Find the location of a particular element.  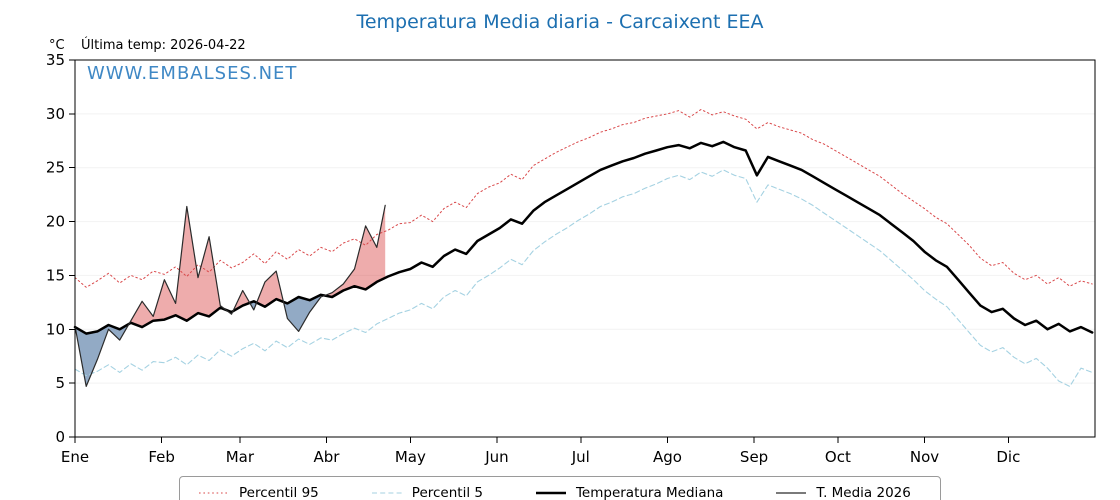

legend-item-temperatura-mediana: Temperatura Mediana is located at coordinates (629, 492).